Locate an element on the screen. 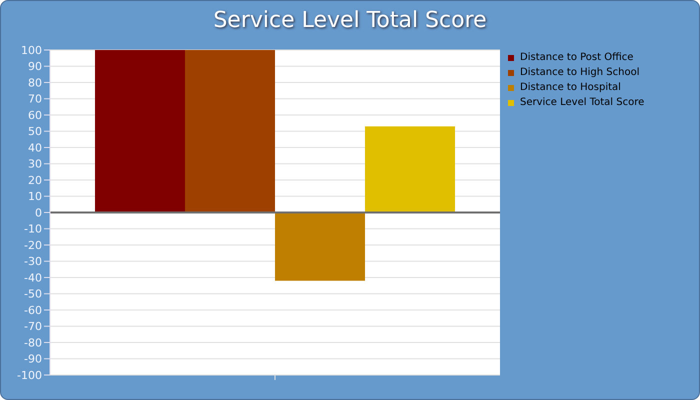 Image resolution: width=700 pixels, height=400 pixels. y-tick-label: 20 is located at coordinates (35, 180).